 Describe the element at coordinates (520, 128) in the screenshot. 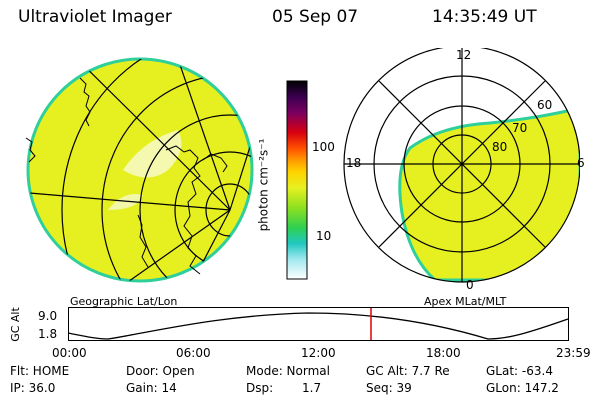

I see `mlat-70-label: 70` at that location.